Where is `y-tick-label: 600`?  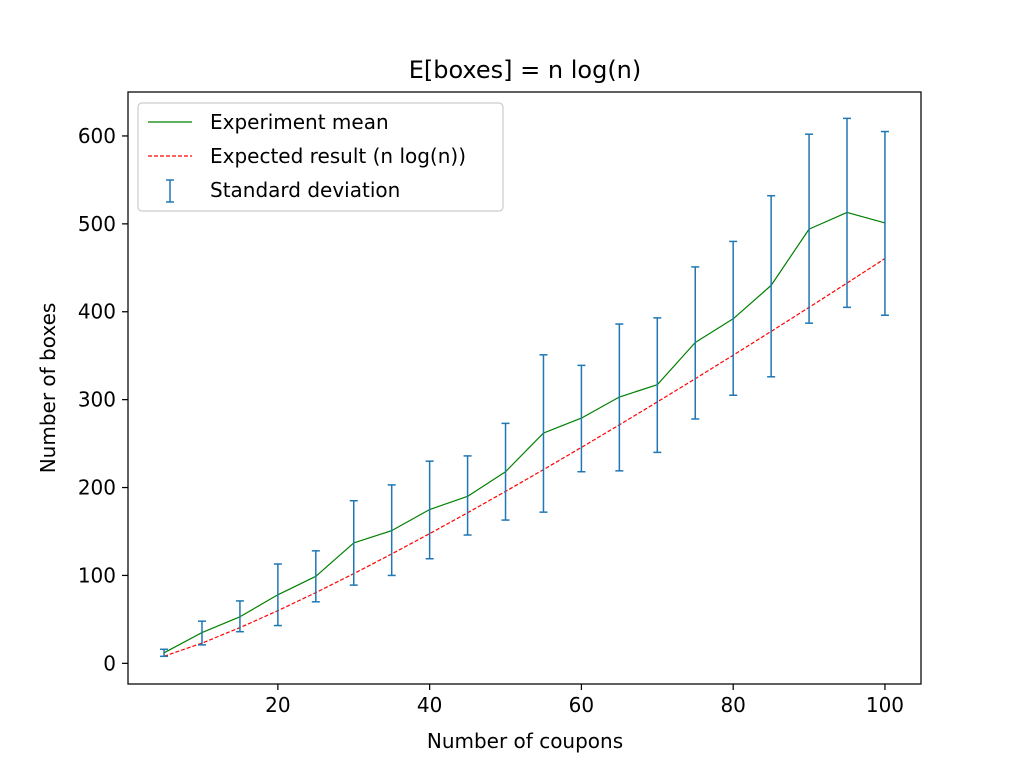 y-tick-label: 600 is located at coordinates (97, 136).